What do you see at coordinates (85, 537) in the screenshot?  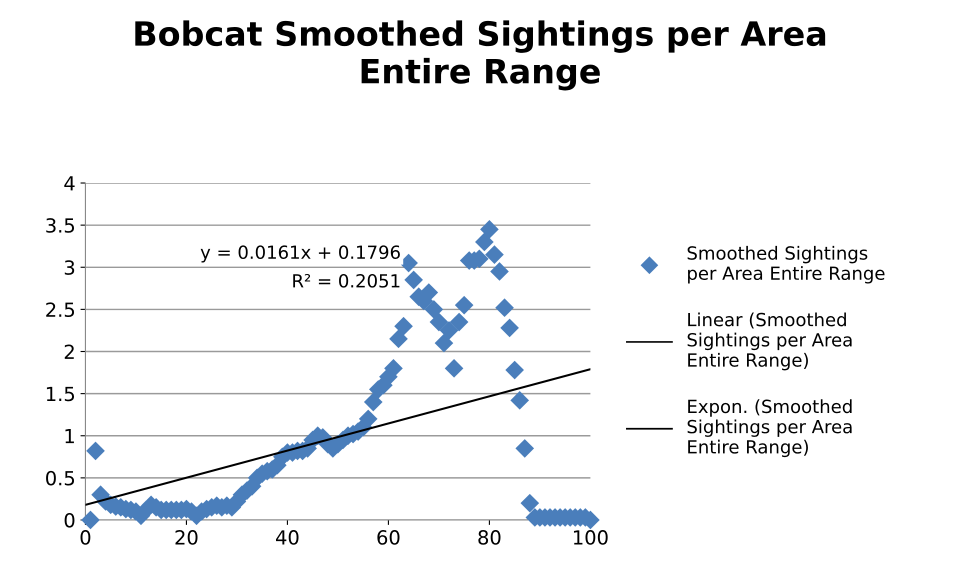 I see `x-tick-label: 0` at bounding box center [85, 537].